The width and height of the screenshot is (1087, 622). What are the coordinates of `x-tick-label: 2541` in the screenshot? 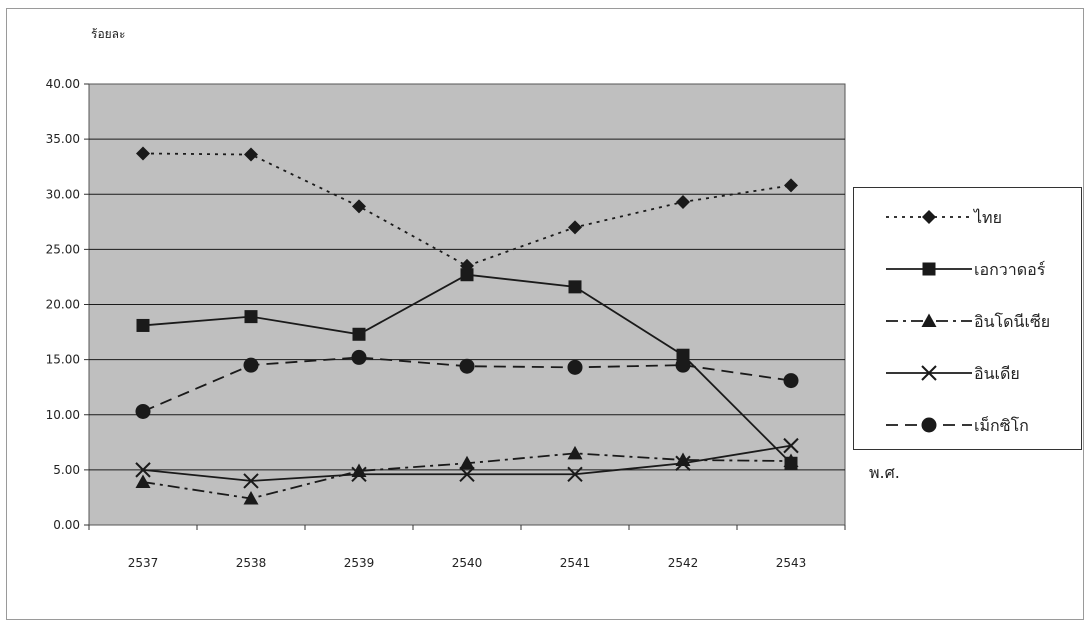 It's located at (575, 563).